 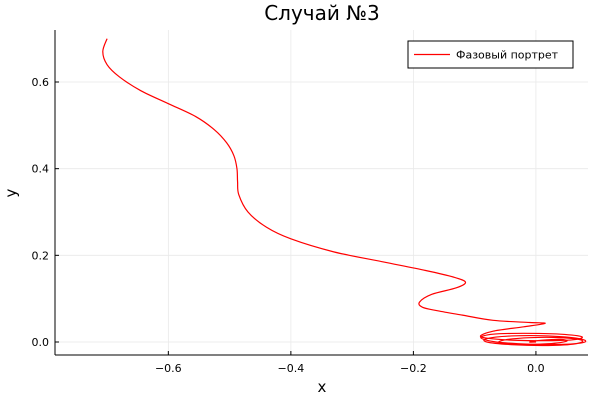 I want to click on y-tick-label: 0.4, so click(x=41, y=169).